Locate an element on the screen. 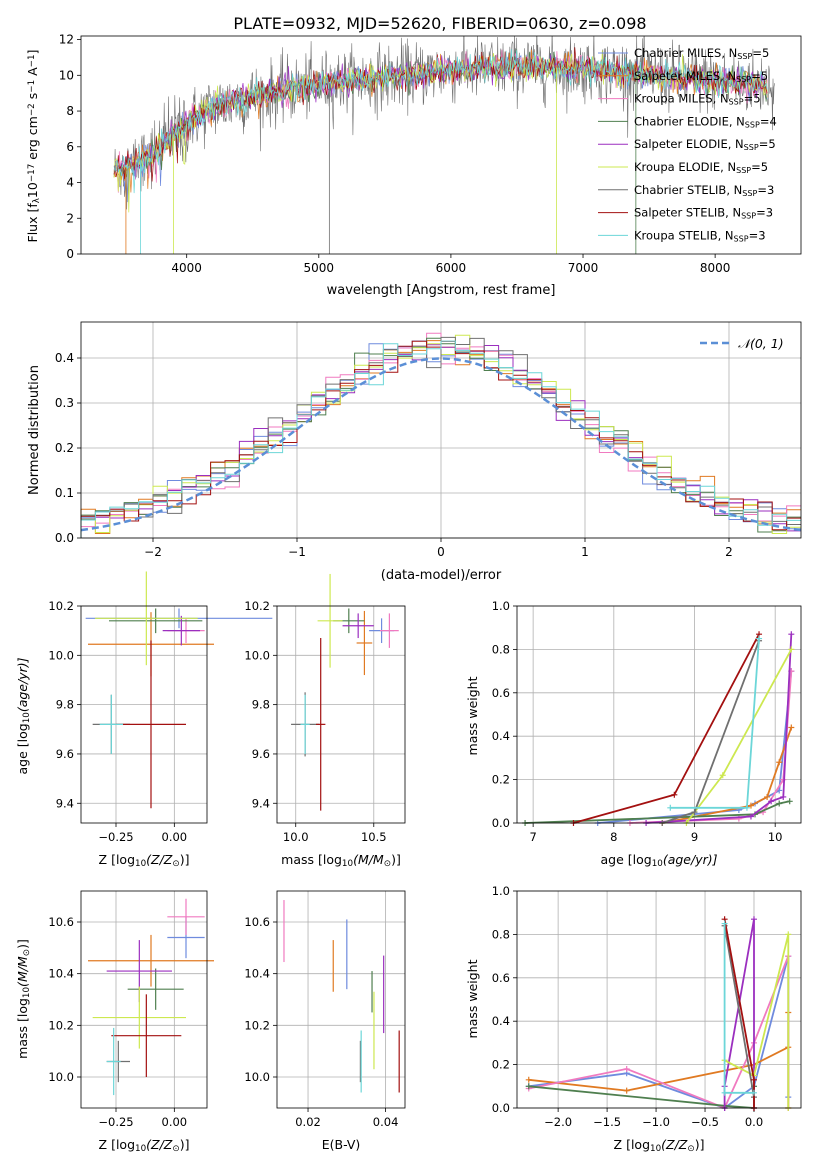 The width and height of the screenshot is (819, 1170). legend-entry: Chabrier STELIB, NSSP=3 is located at coordinates (704, 190).